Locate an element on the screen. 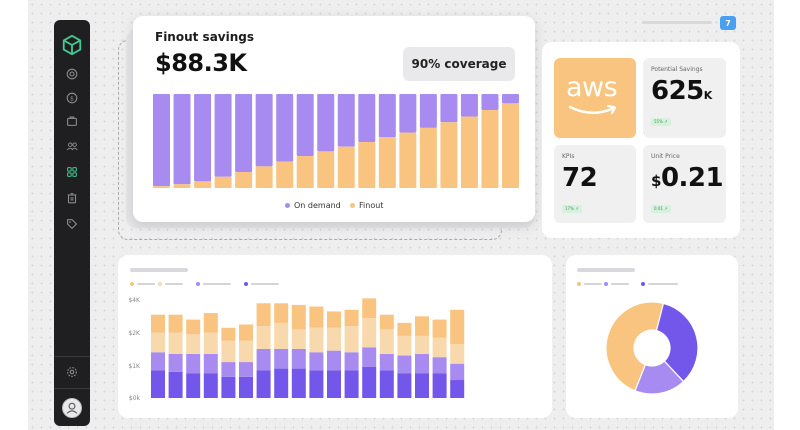  legend-finout: Finout is located at coordinates (366, 205).